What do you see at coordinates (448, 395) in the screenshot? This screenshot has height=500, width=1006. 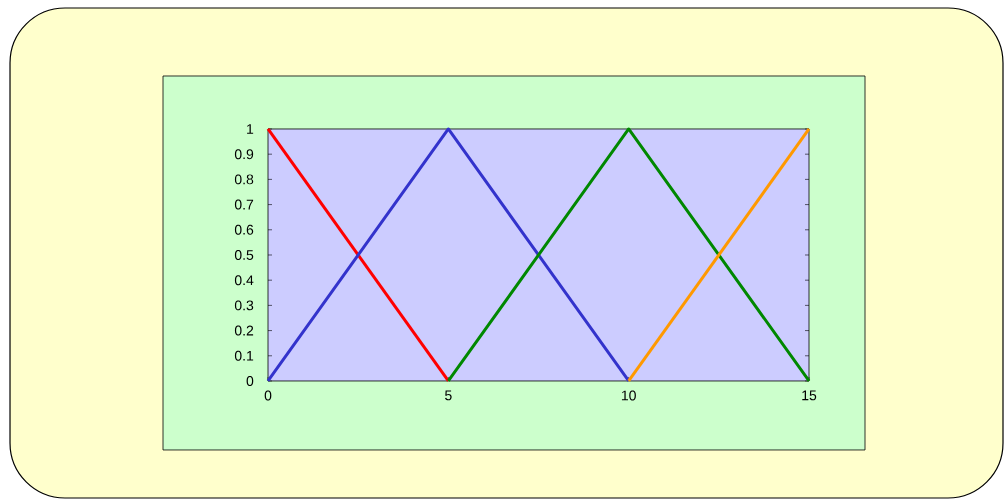 I see `x-tick-label: 5` at bounding box center [448, 395].